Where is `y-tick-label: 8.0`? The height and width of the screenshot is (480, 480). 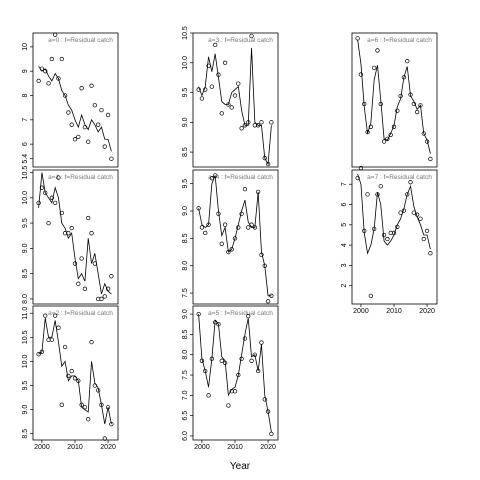 y-tick-label: 8.0 is located at coordinates (185, 266).